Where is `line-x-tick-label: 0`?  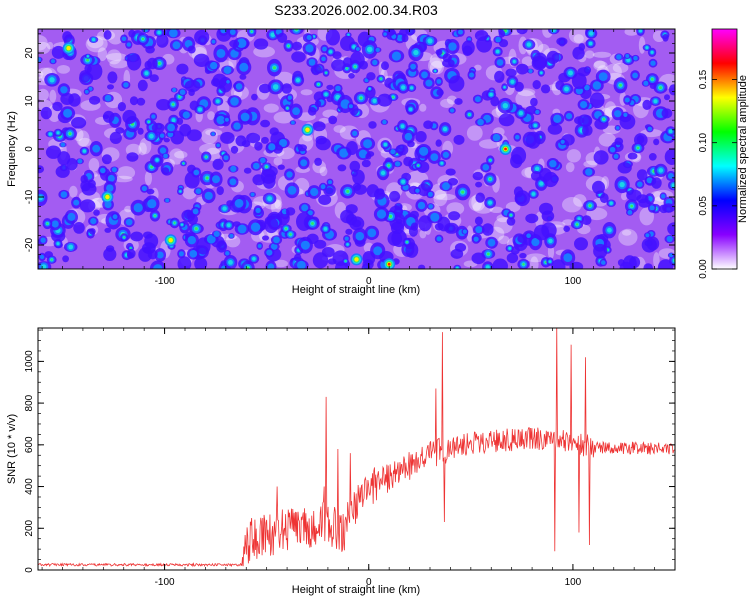
line-x-tick-label: 0 is located at coordinates (369, 582).